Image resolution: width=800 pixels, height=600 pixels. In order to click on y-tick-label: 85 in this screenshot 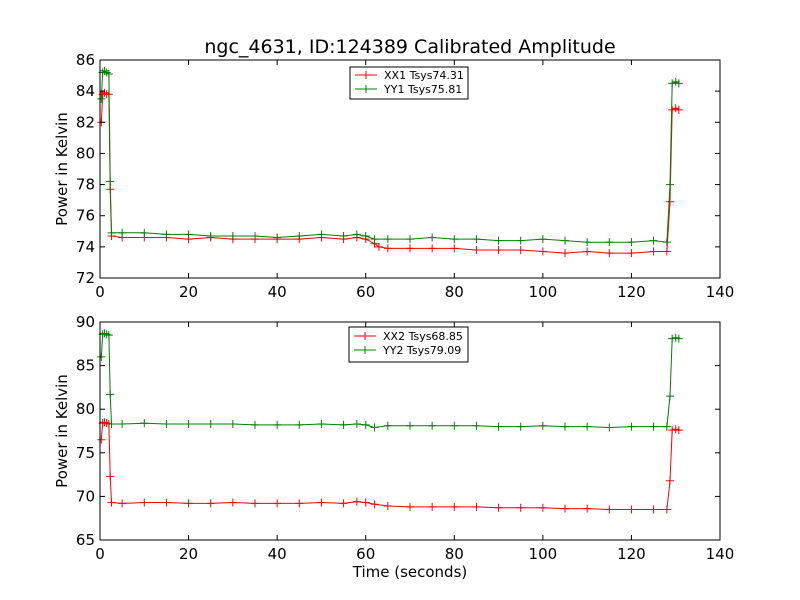, I will do `click(85, 366)`.